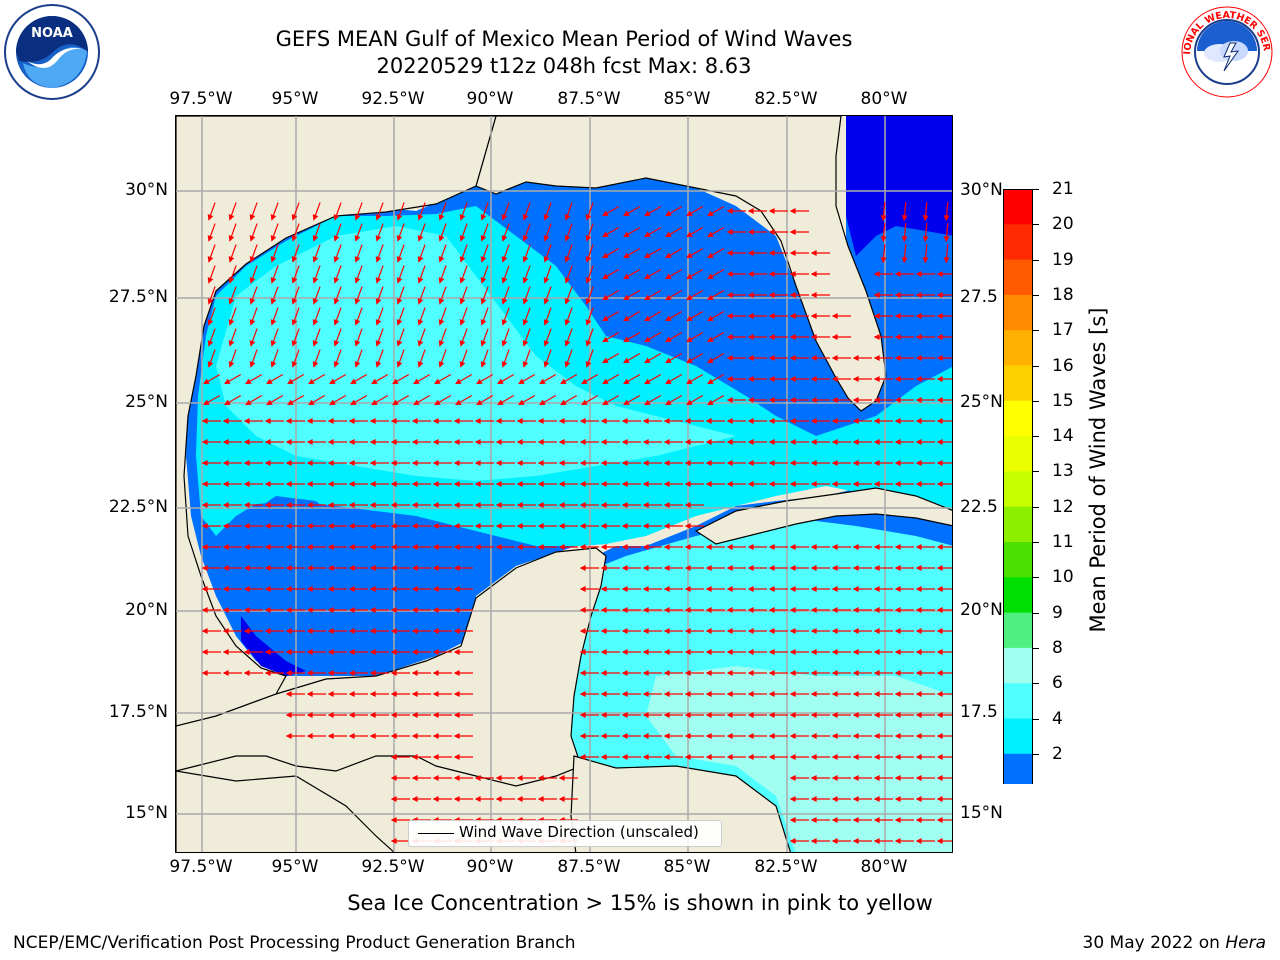 Image resolution: width=1280 pixels, height=960 pixels. Describe the element at coordinates (687, 867) in the screenshot. I see `lon-tick-bot: 85°W` at that location.